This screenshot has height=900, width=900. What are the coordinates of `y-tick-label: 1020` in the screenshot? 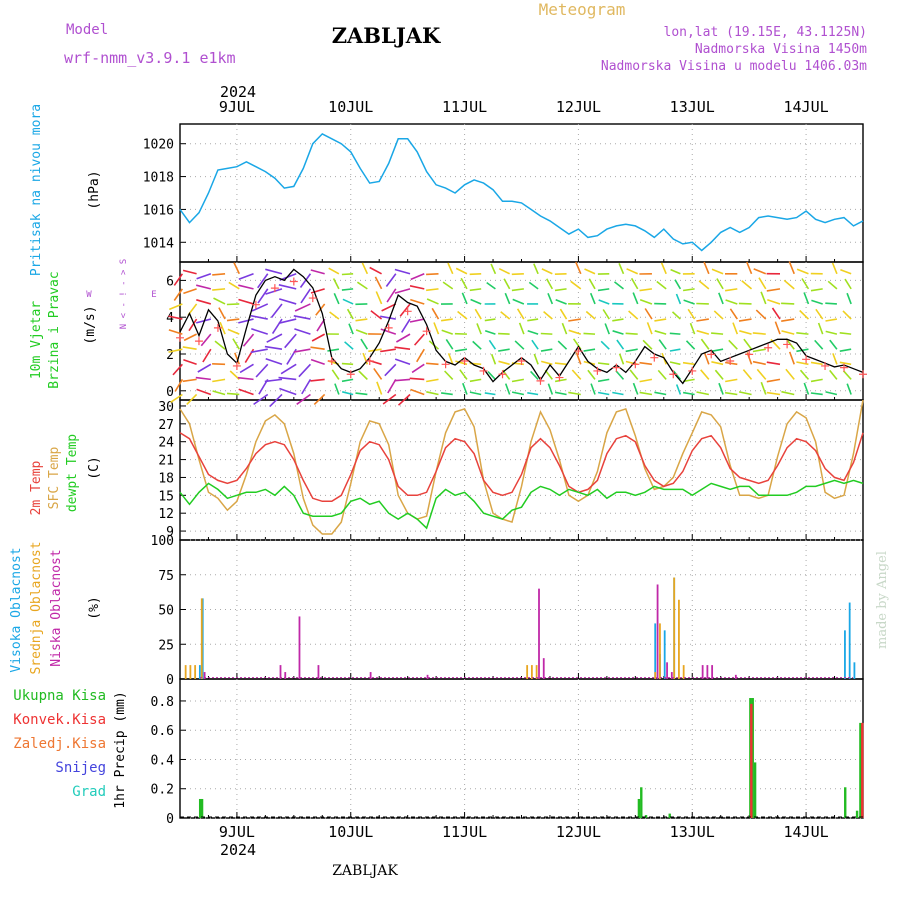 It's located at (158, 145).